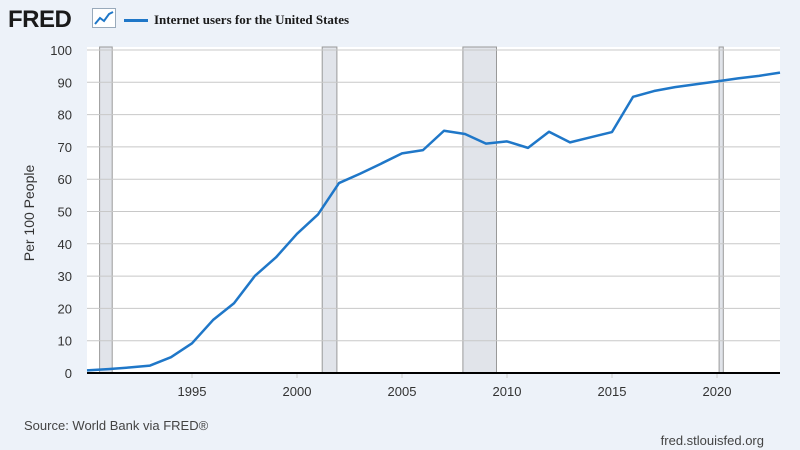 Image resolution: width=800 pixels, height=450 pixels. What do you see at coordinates (252, 19) in the screenshot?
I see `legend-label: Internet users for the United States` at bounding box center [252, 19].